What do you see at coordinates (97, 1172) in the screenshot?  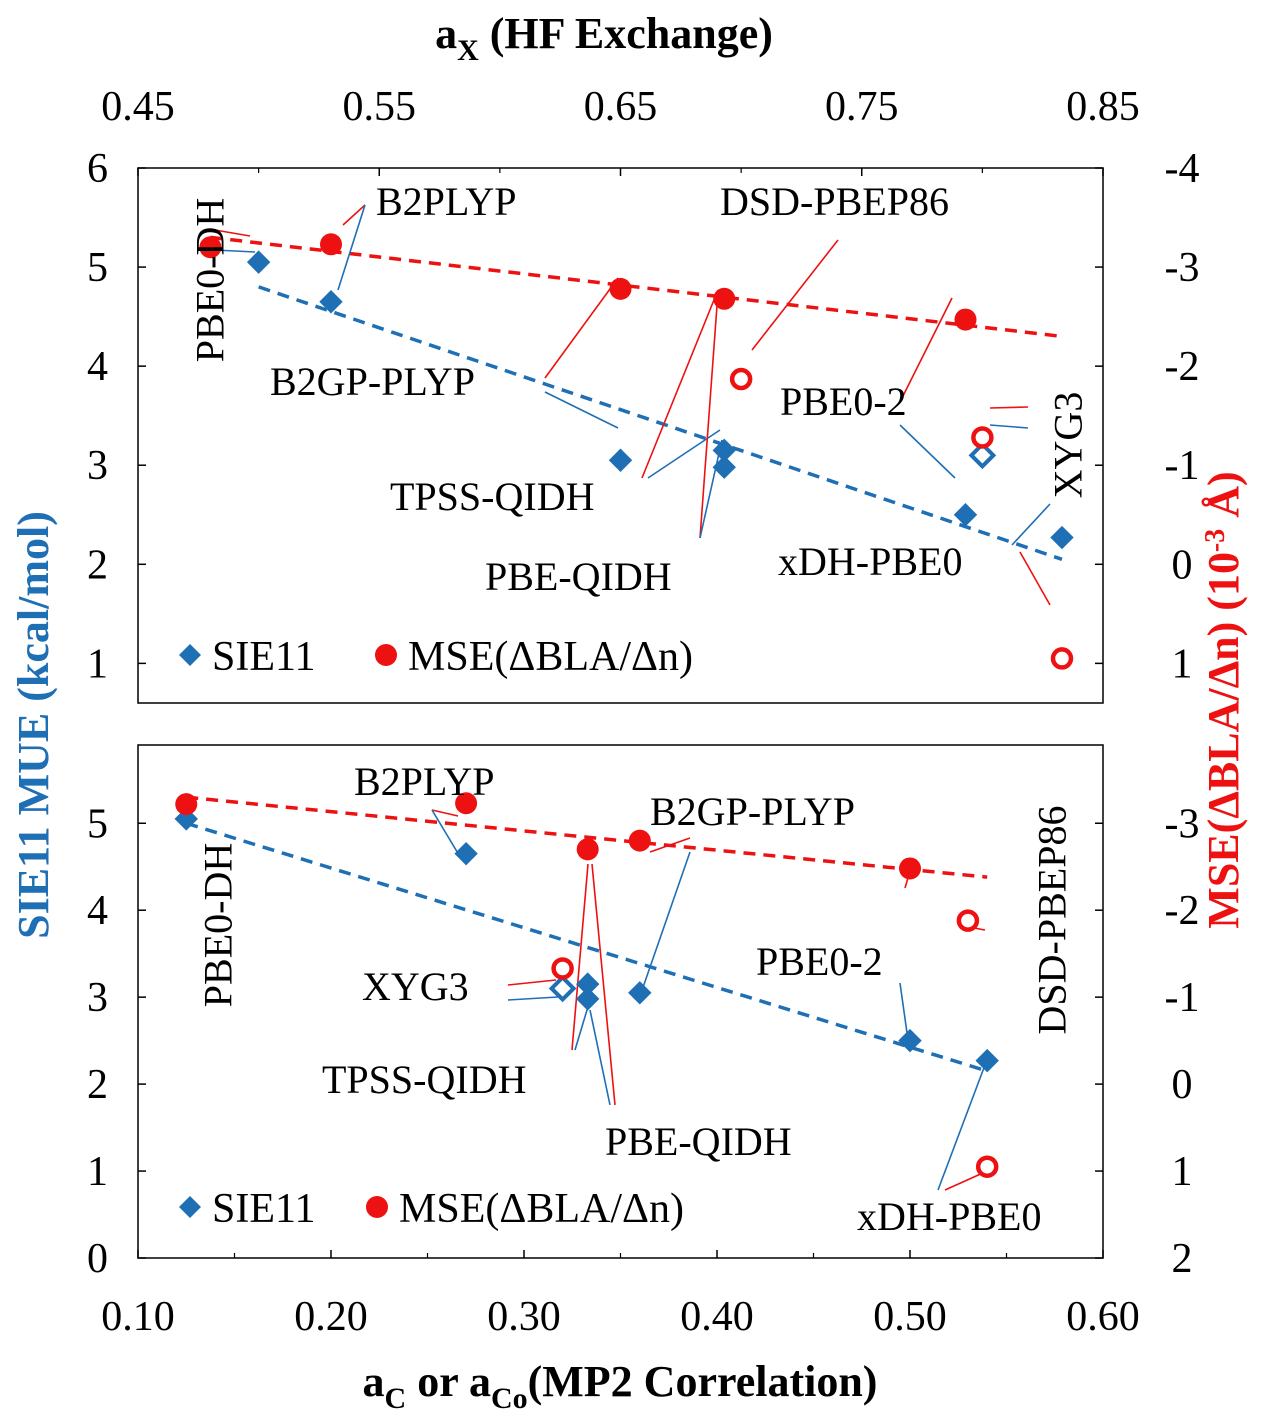 I see `bottom-left-tick-label: 1` at bounding box center [97, 1172].